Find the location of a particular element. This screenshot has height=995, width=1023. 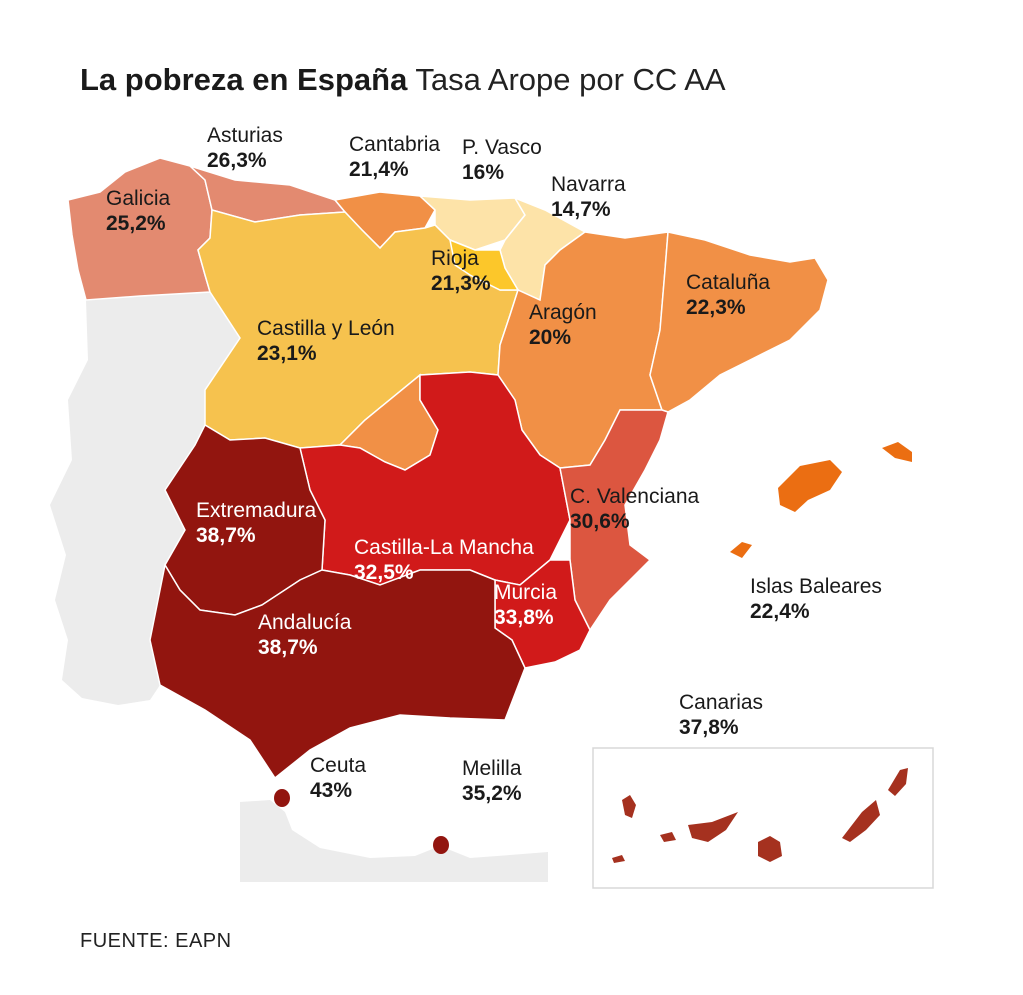

label-aragon: Aragón 20% is located at coordinates (563, 325).